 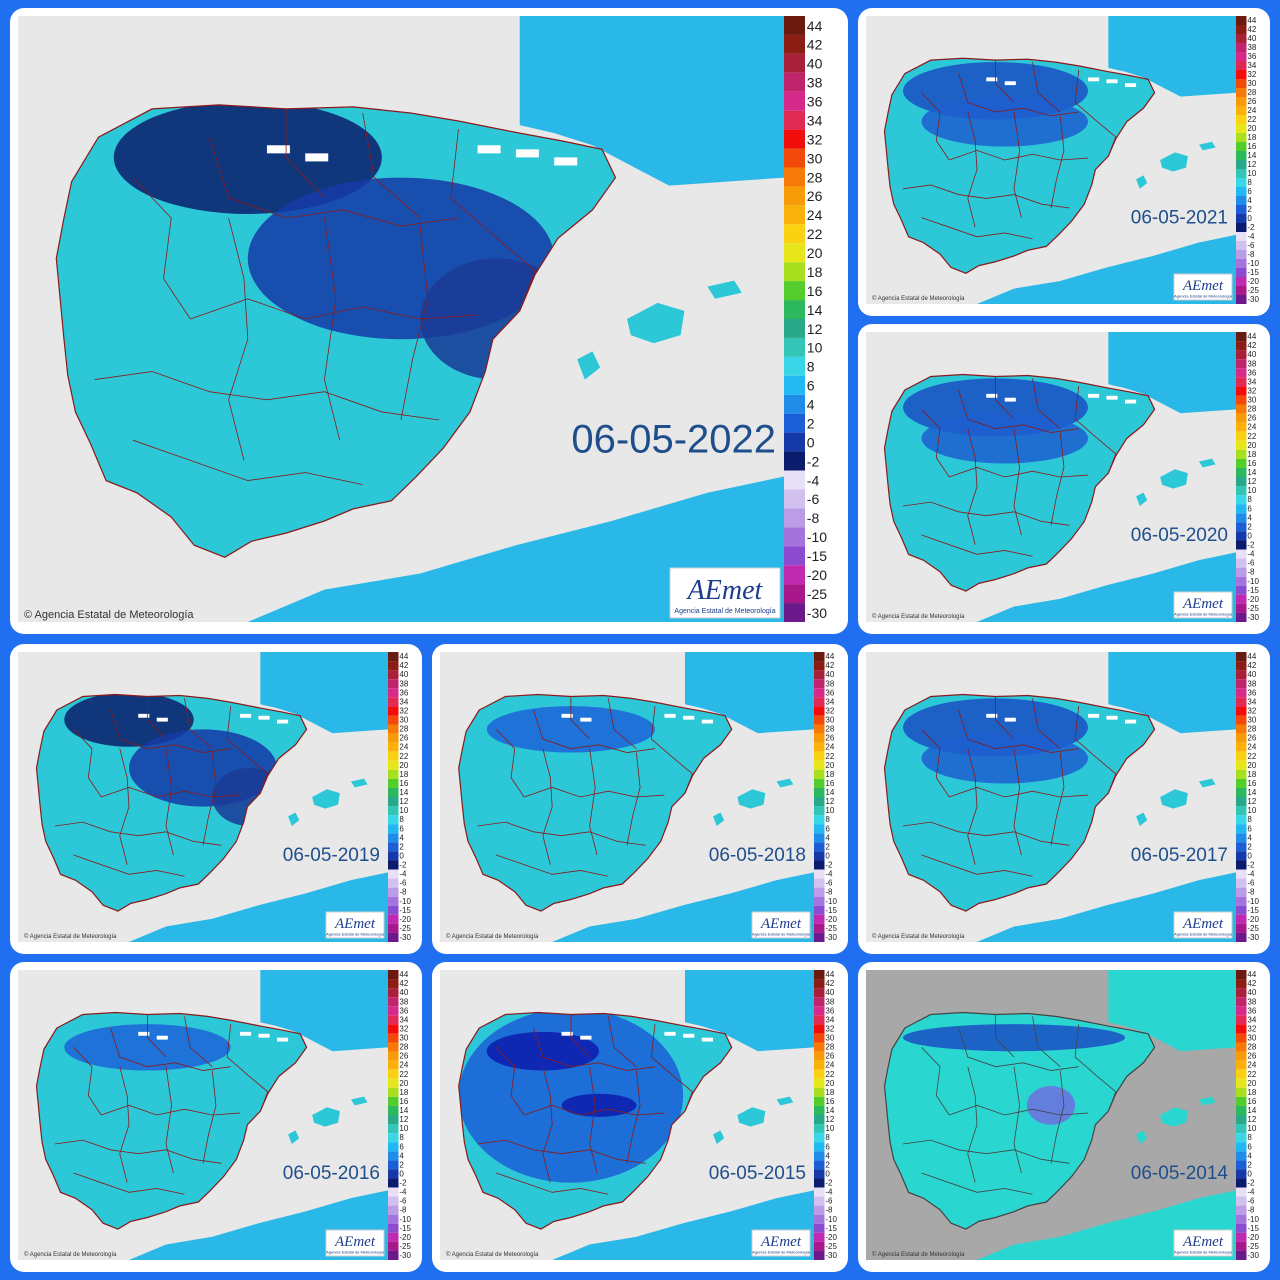 What do you see at coordinates (829, 1128) in the screenshot?
I see `legend-tick-label: 10` at bounding box center [829, 1128].